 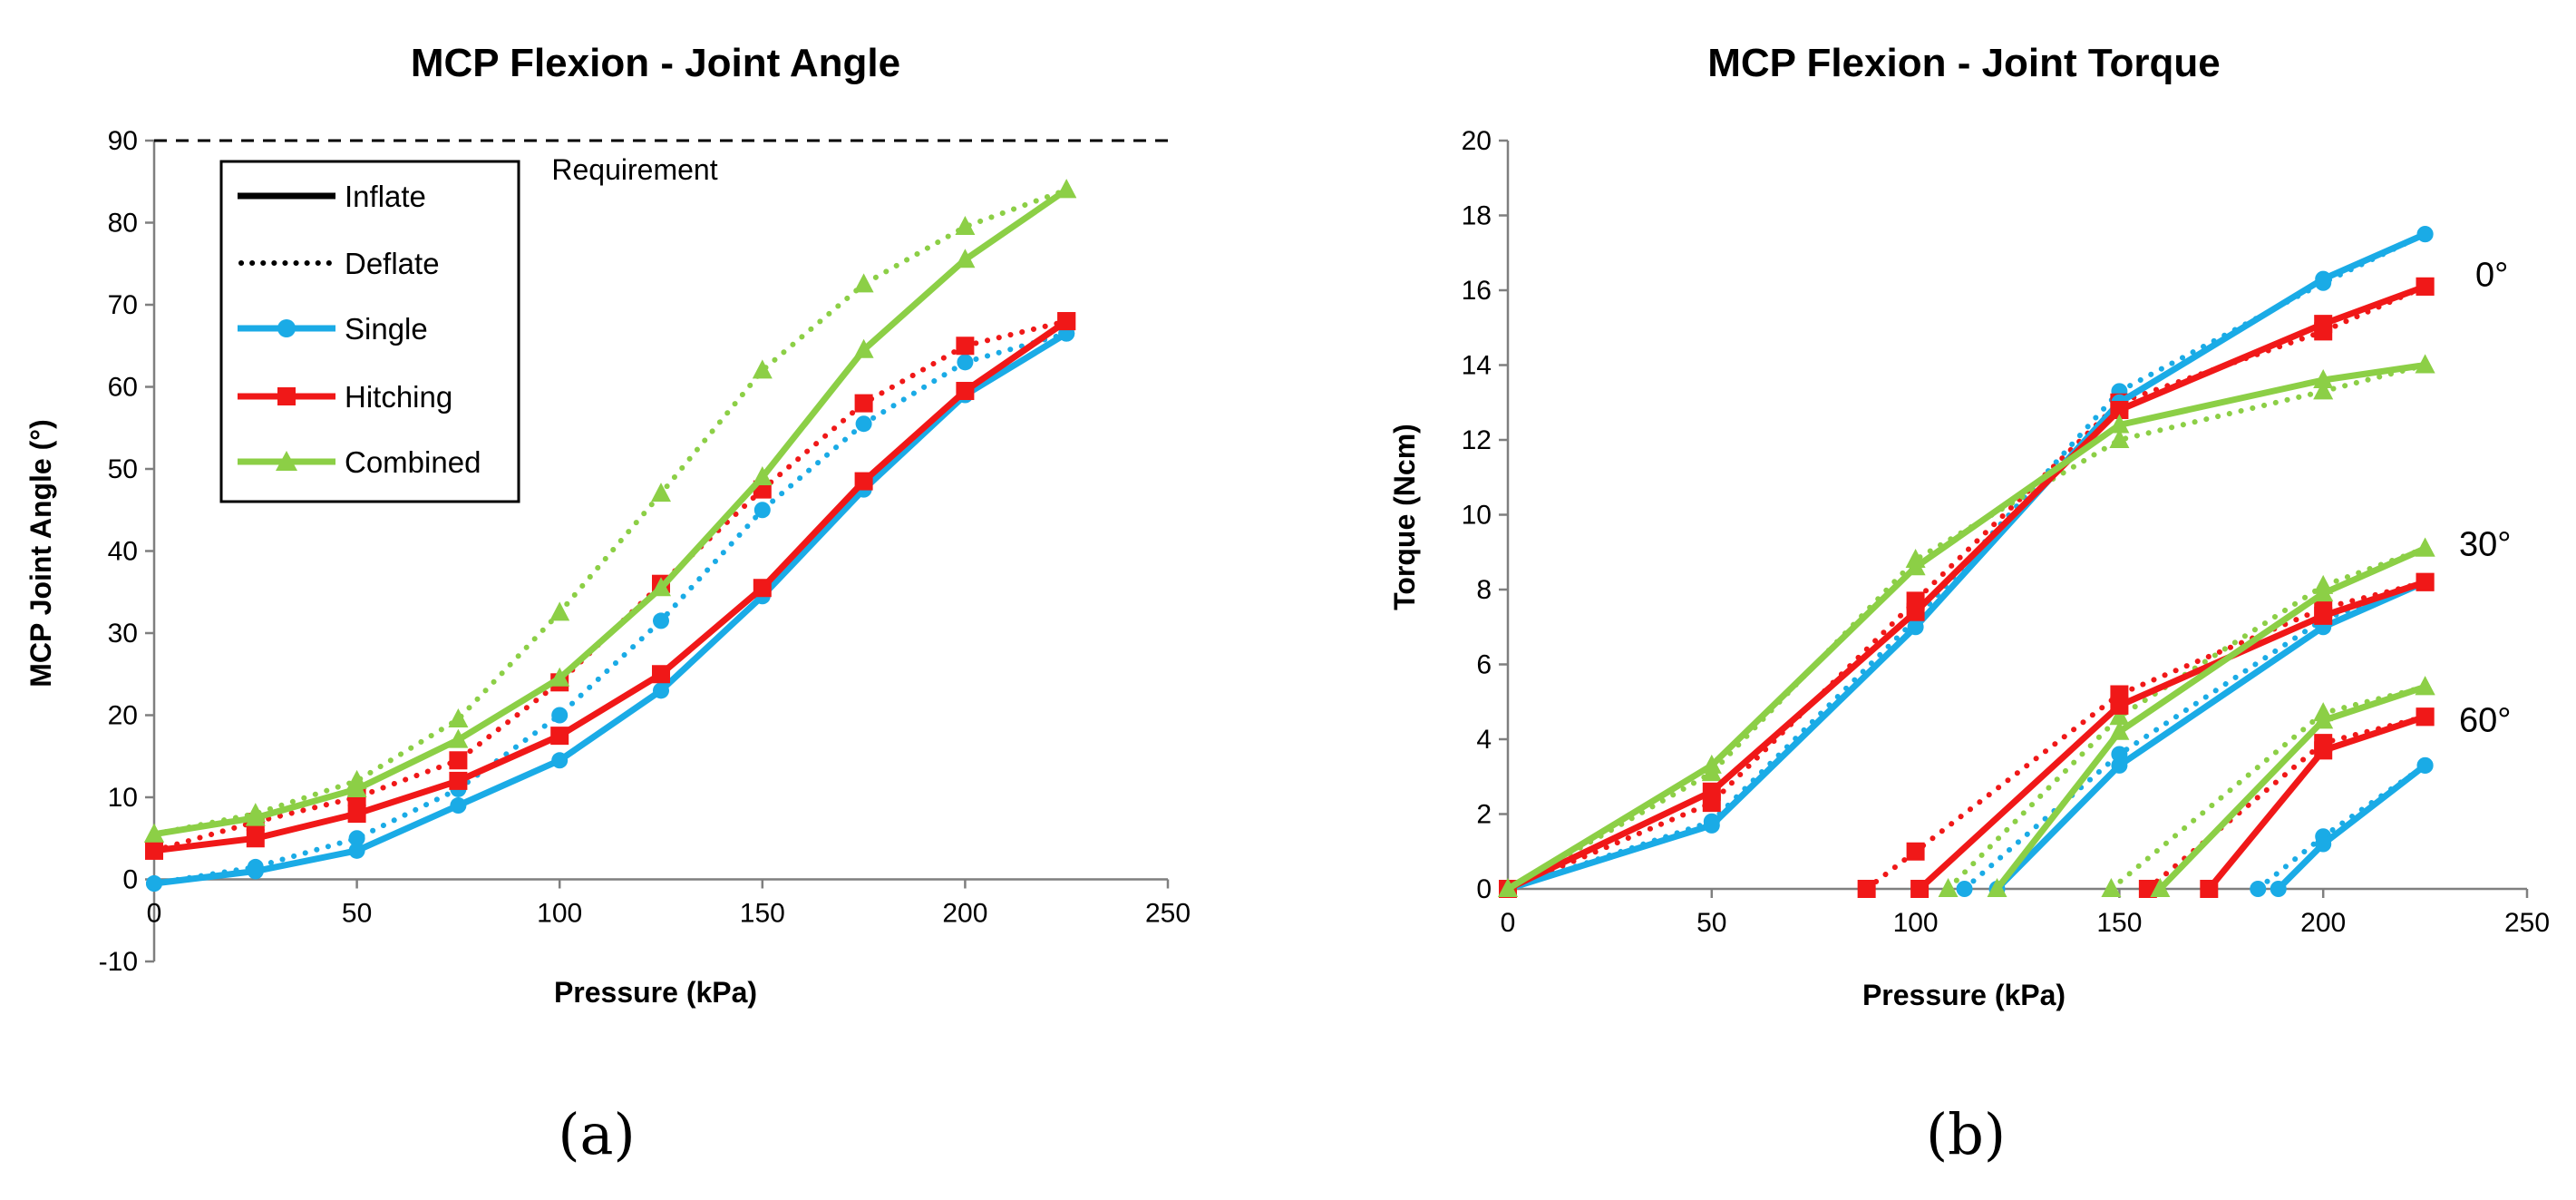 I want to click on chart-b-x-tick-label: 100, so click(x=1916, y=923).